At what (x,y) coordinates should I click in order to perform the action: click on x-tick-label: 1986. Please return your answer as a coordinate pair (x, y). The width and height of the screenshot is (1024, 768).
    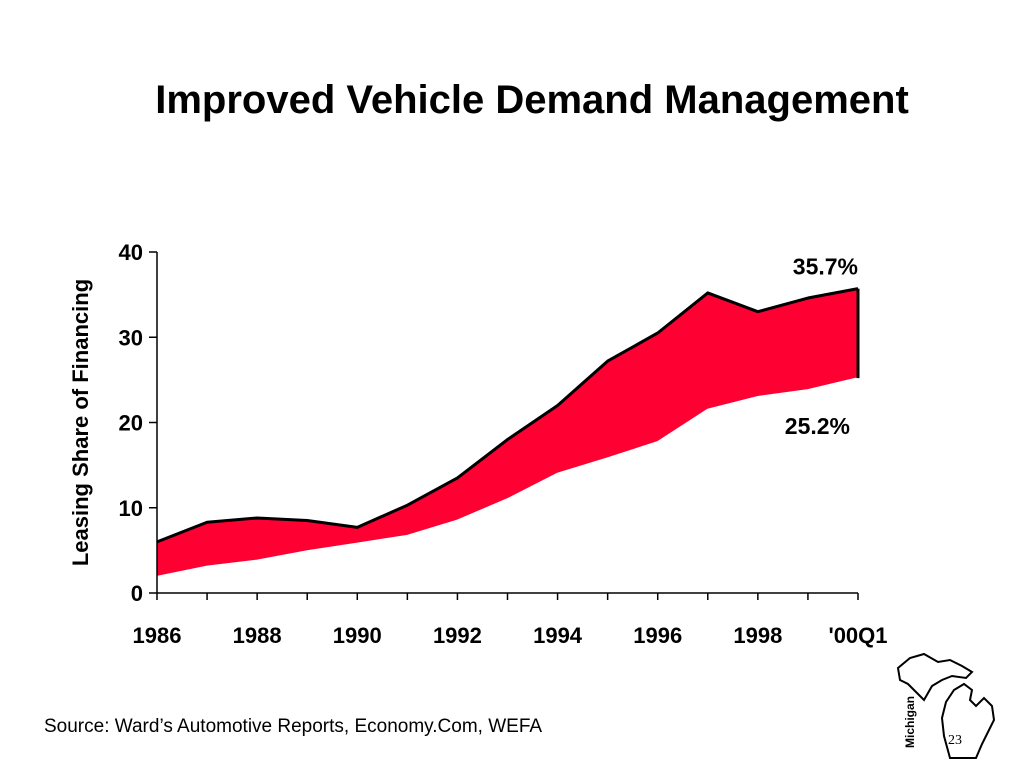
    Looking at the image, I should click on (157, 635).